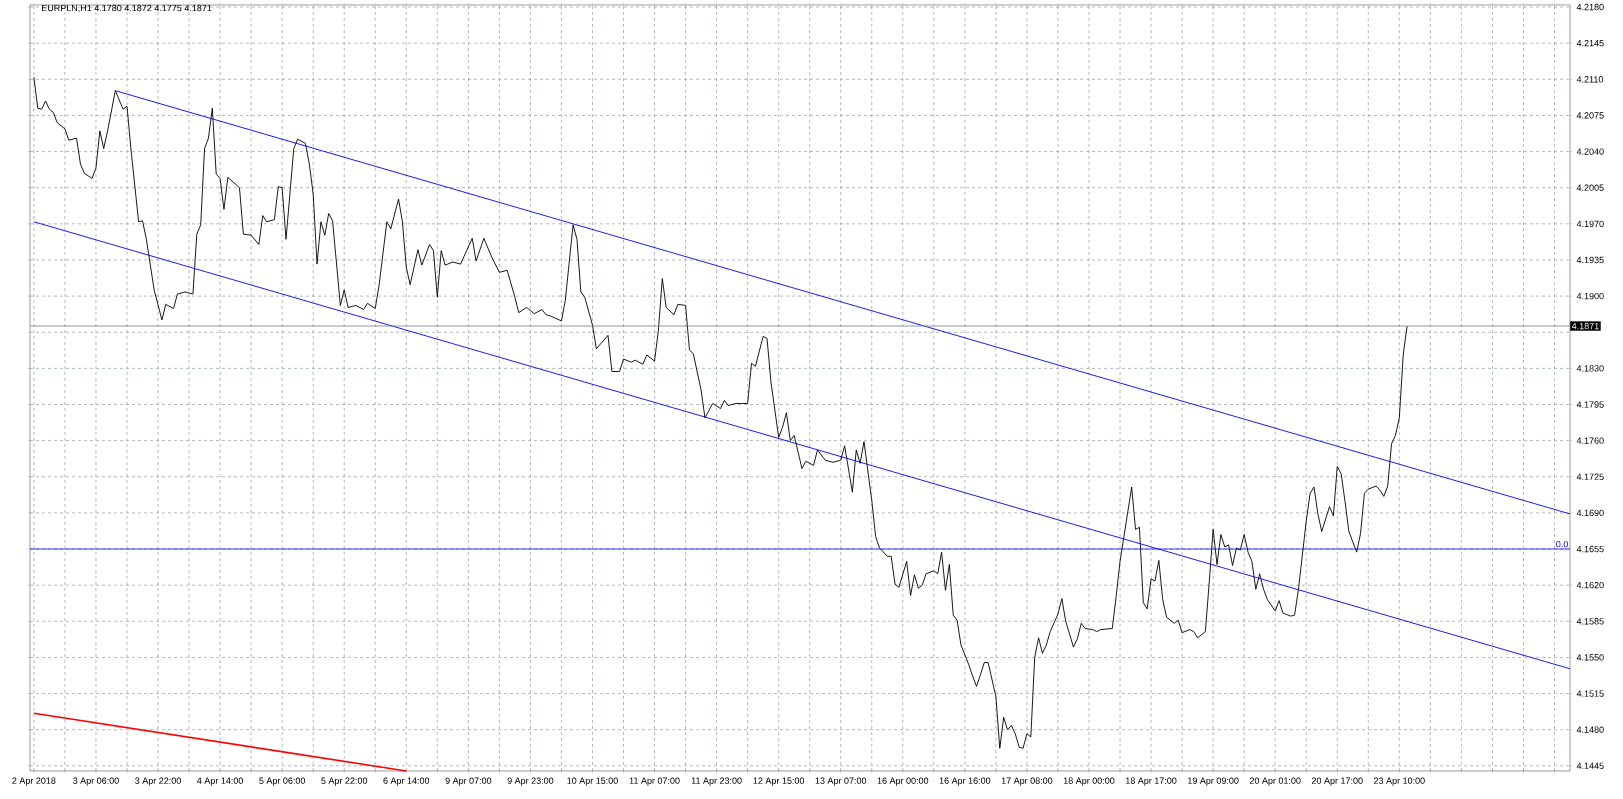 This screenshot has width=1623, height=799. What do you see at coordinates (1275, 781) in the screenshot?
I see `x-tick-label: 20 Apr 01:00` at bounding box center [1275, 781].